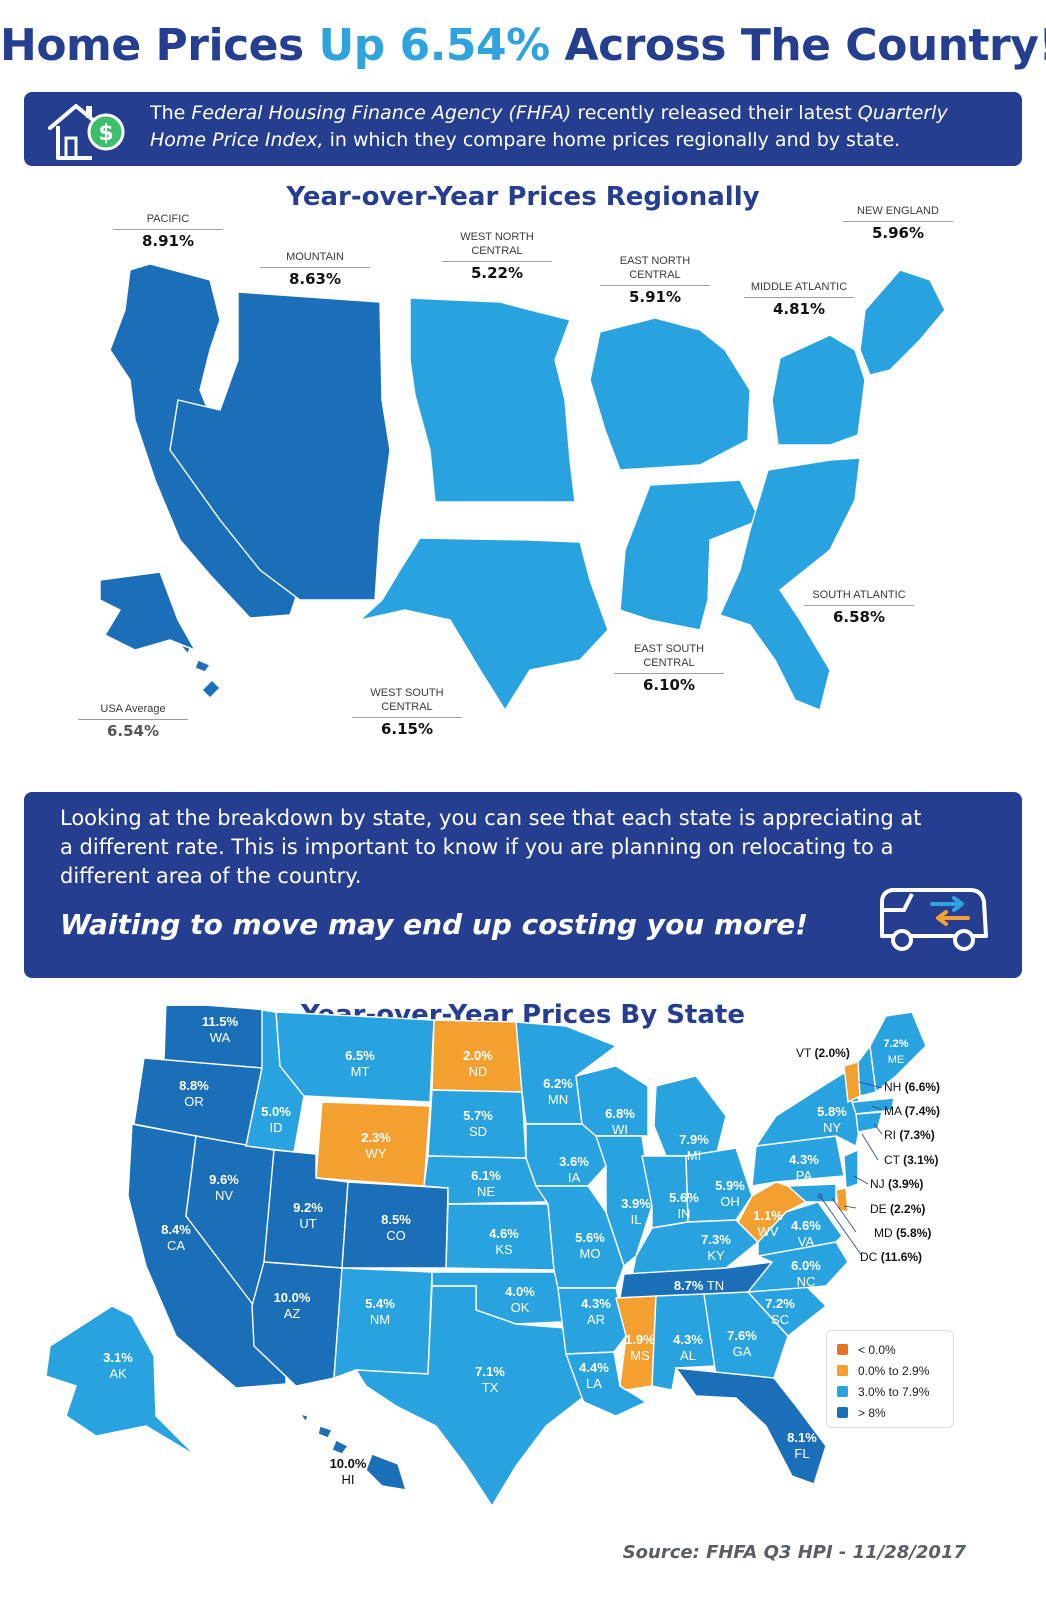  What do you see at coordinates (478, 1055) in the screenshot?
I see `state-value: 2.0%` at bounding box center [478, 1055].